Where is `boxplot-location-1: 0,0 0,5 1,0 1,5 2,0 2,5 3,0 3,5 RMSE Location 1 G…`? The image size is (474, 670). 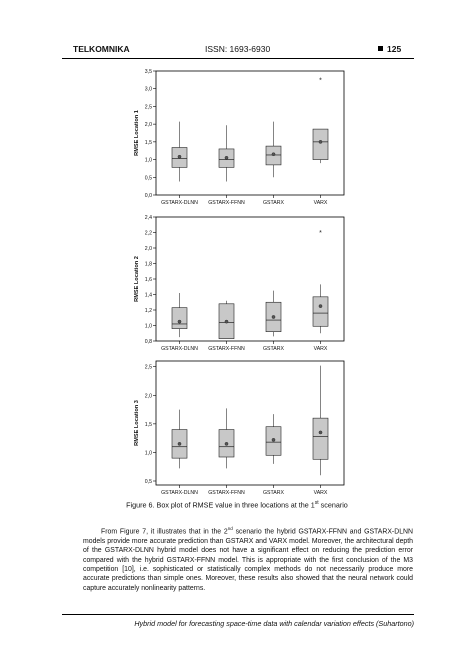
boxplot-location-1: 0,0 0,5 1,0 1,5 2,0 2,5 3,0 3,5 RMSE Location 1 G… is located at coordinates (239, 139).